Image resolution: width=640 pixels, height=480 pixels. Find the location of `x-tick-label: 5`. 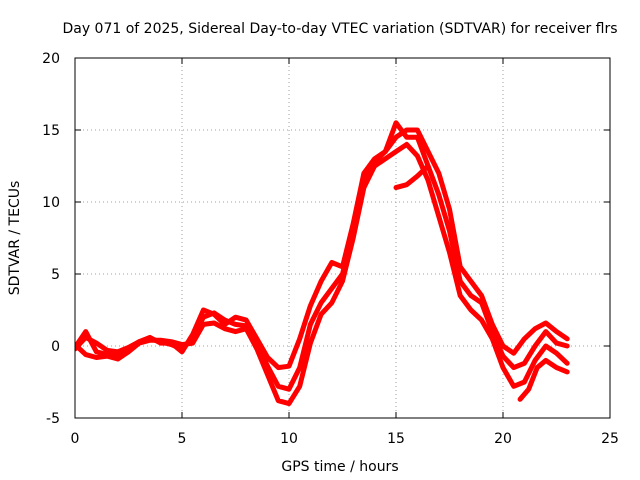

x-tick-label: 5 is located at coordinates (182, 439).